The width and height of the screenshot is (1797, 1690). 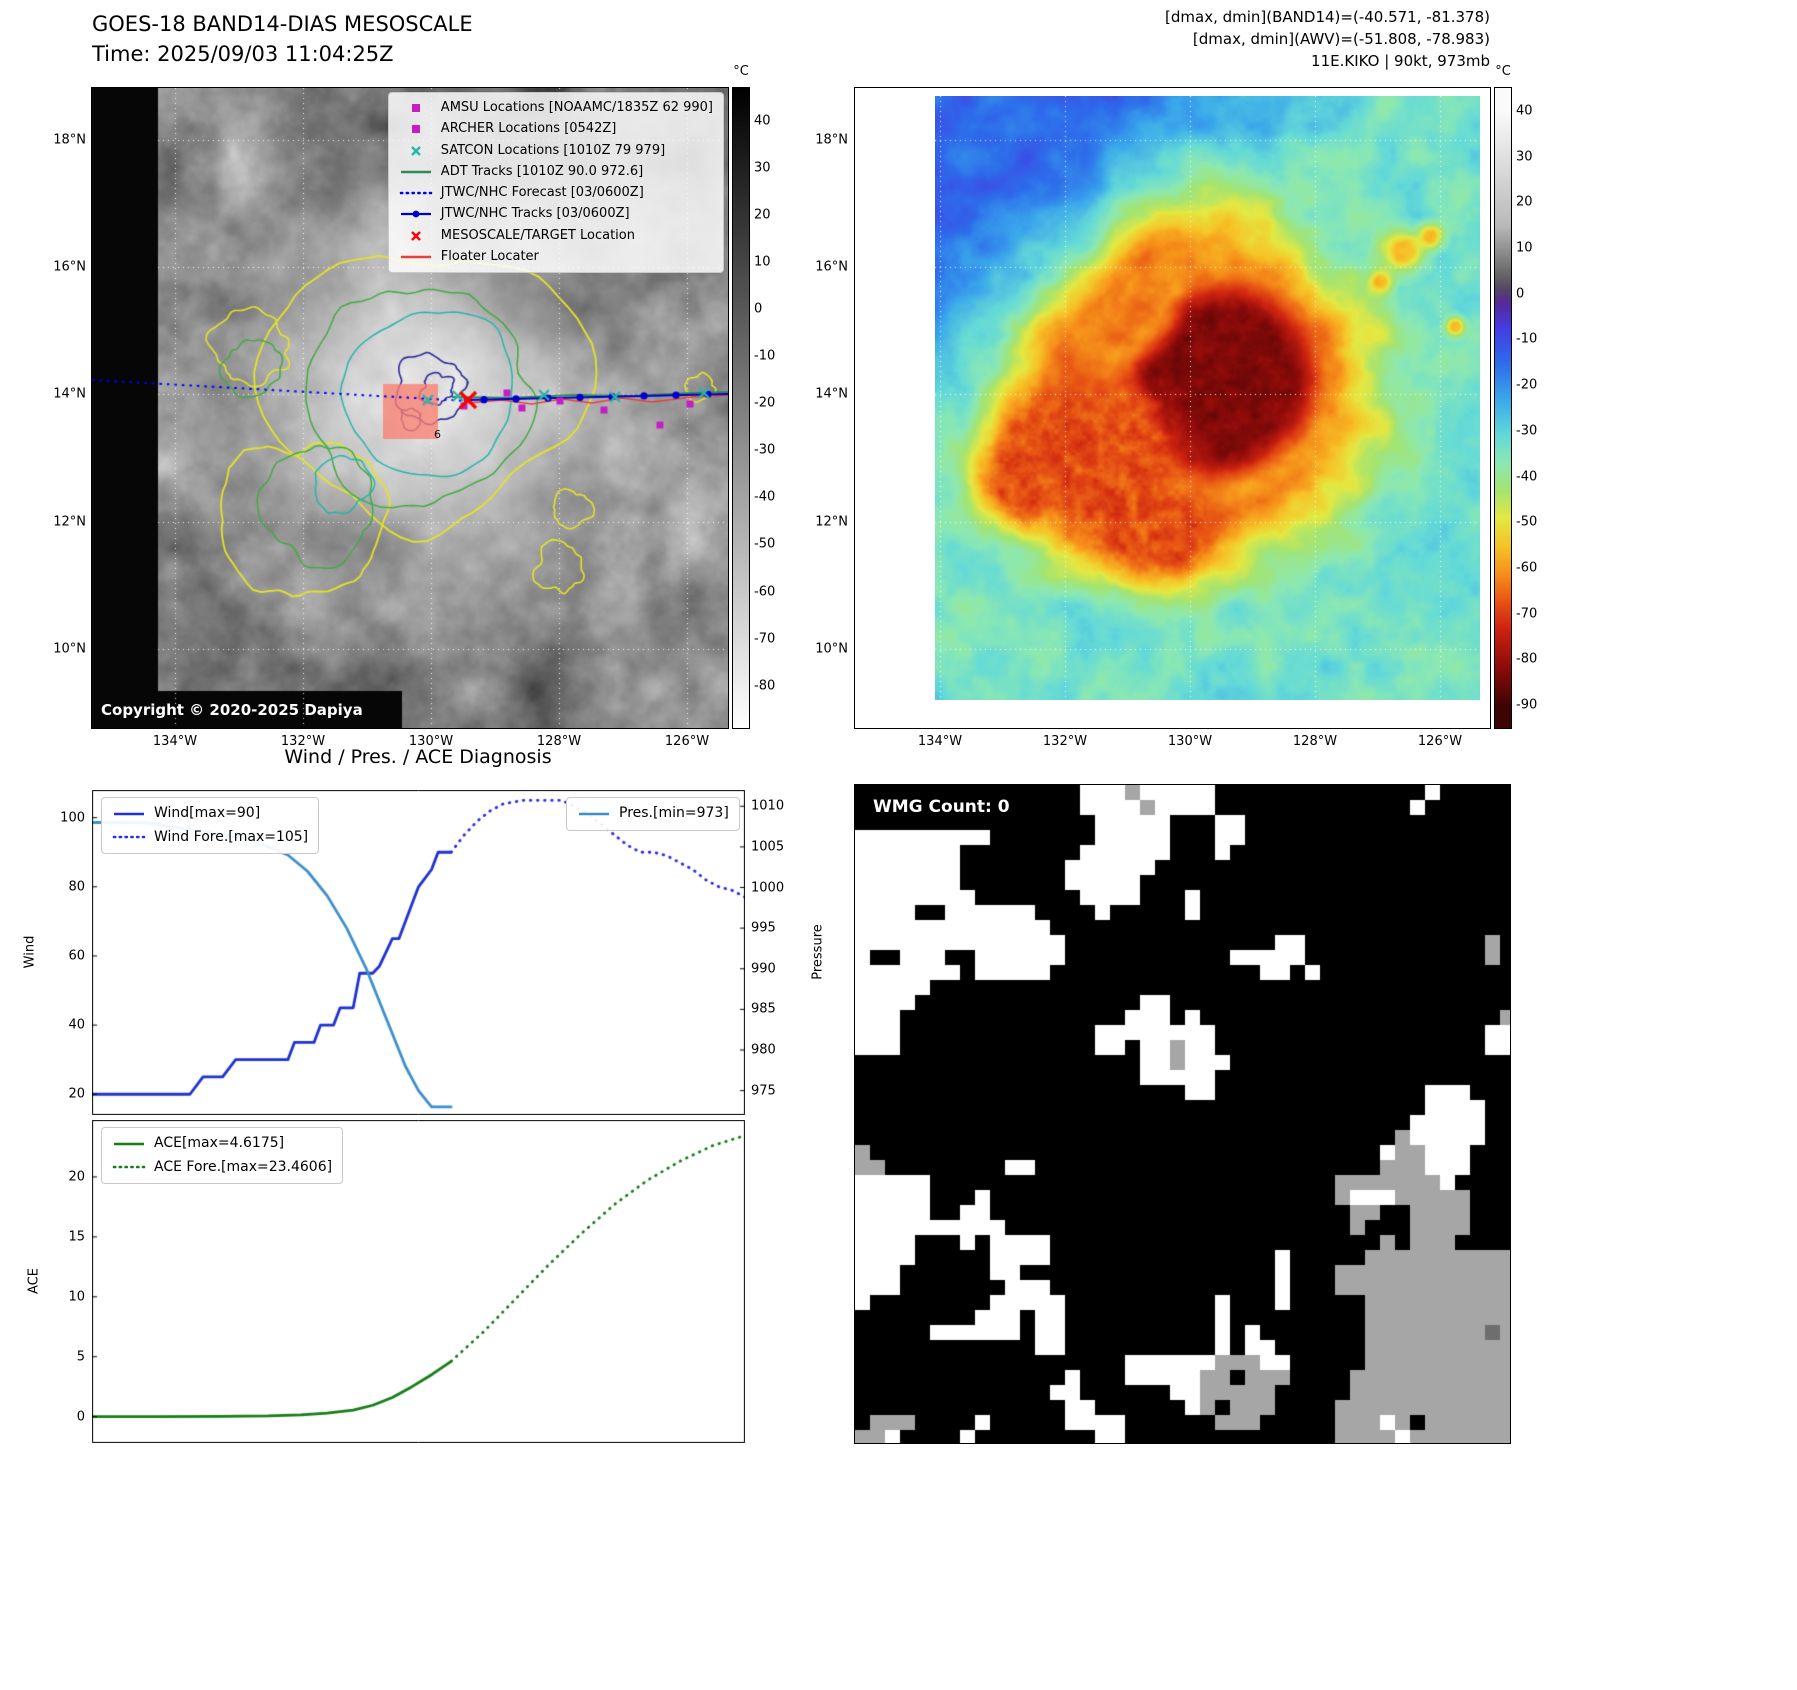 I want to click on colorbar-tl-unit: °C, so click(x=741, y=71).